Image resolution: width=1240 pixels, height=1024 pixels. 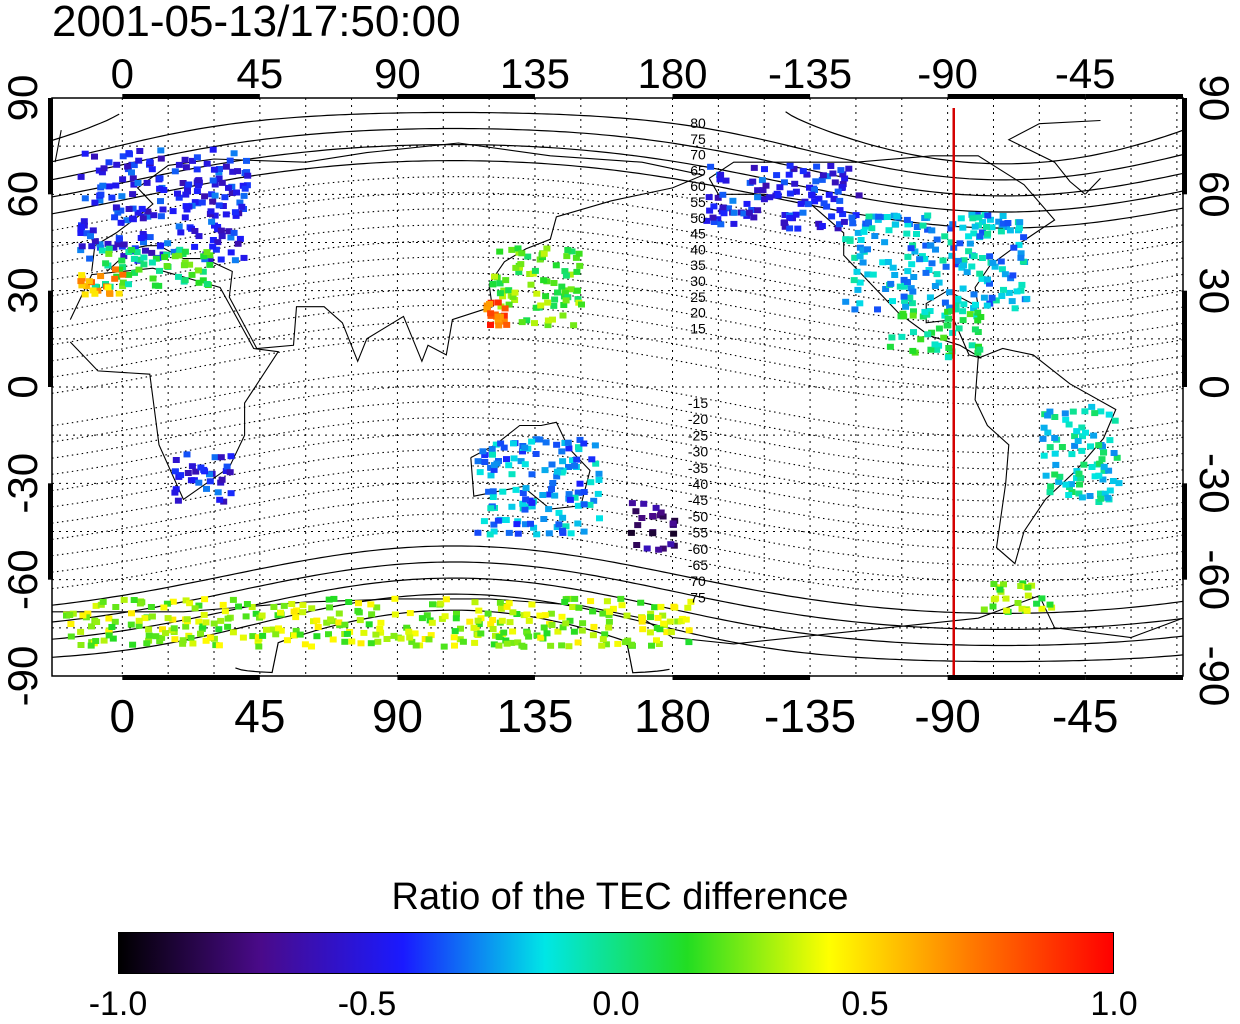 I want to click on contour-label: 75, so click(x=698, y=139).